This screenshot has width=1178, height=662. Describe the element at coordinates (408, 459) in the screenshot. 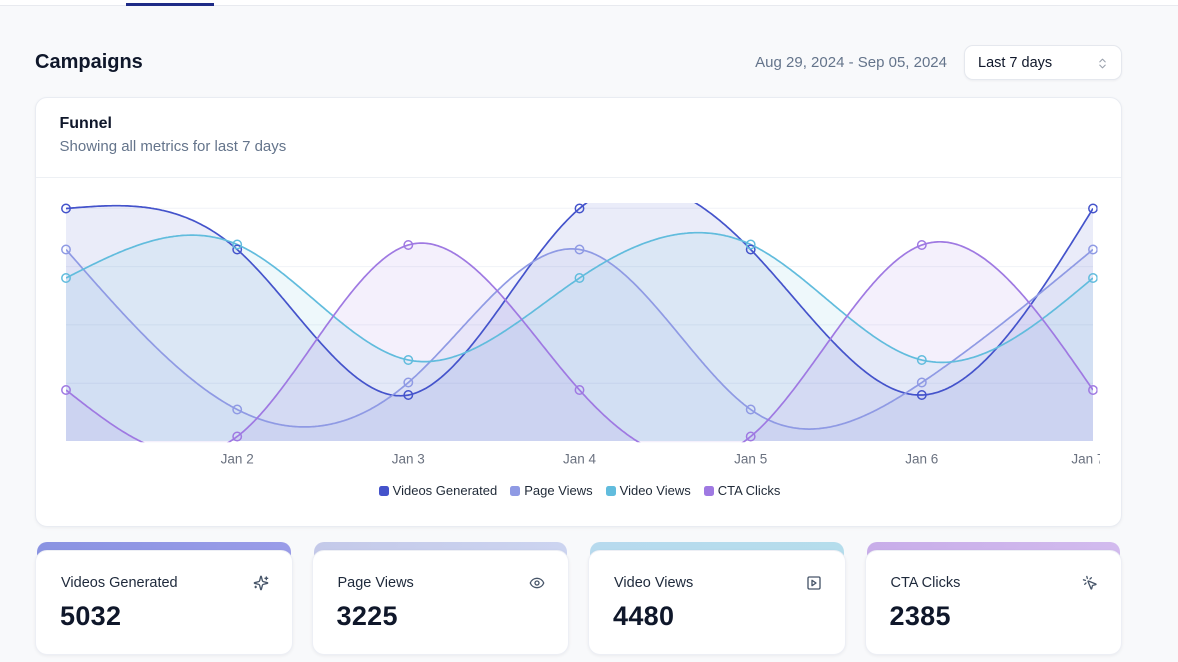

I see `svg-text: Jan 3` at that location.